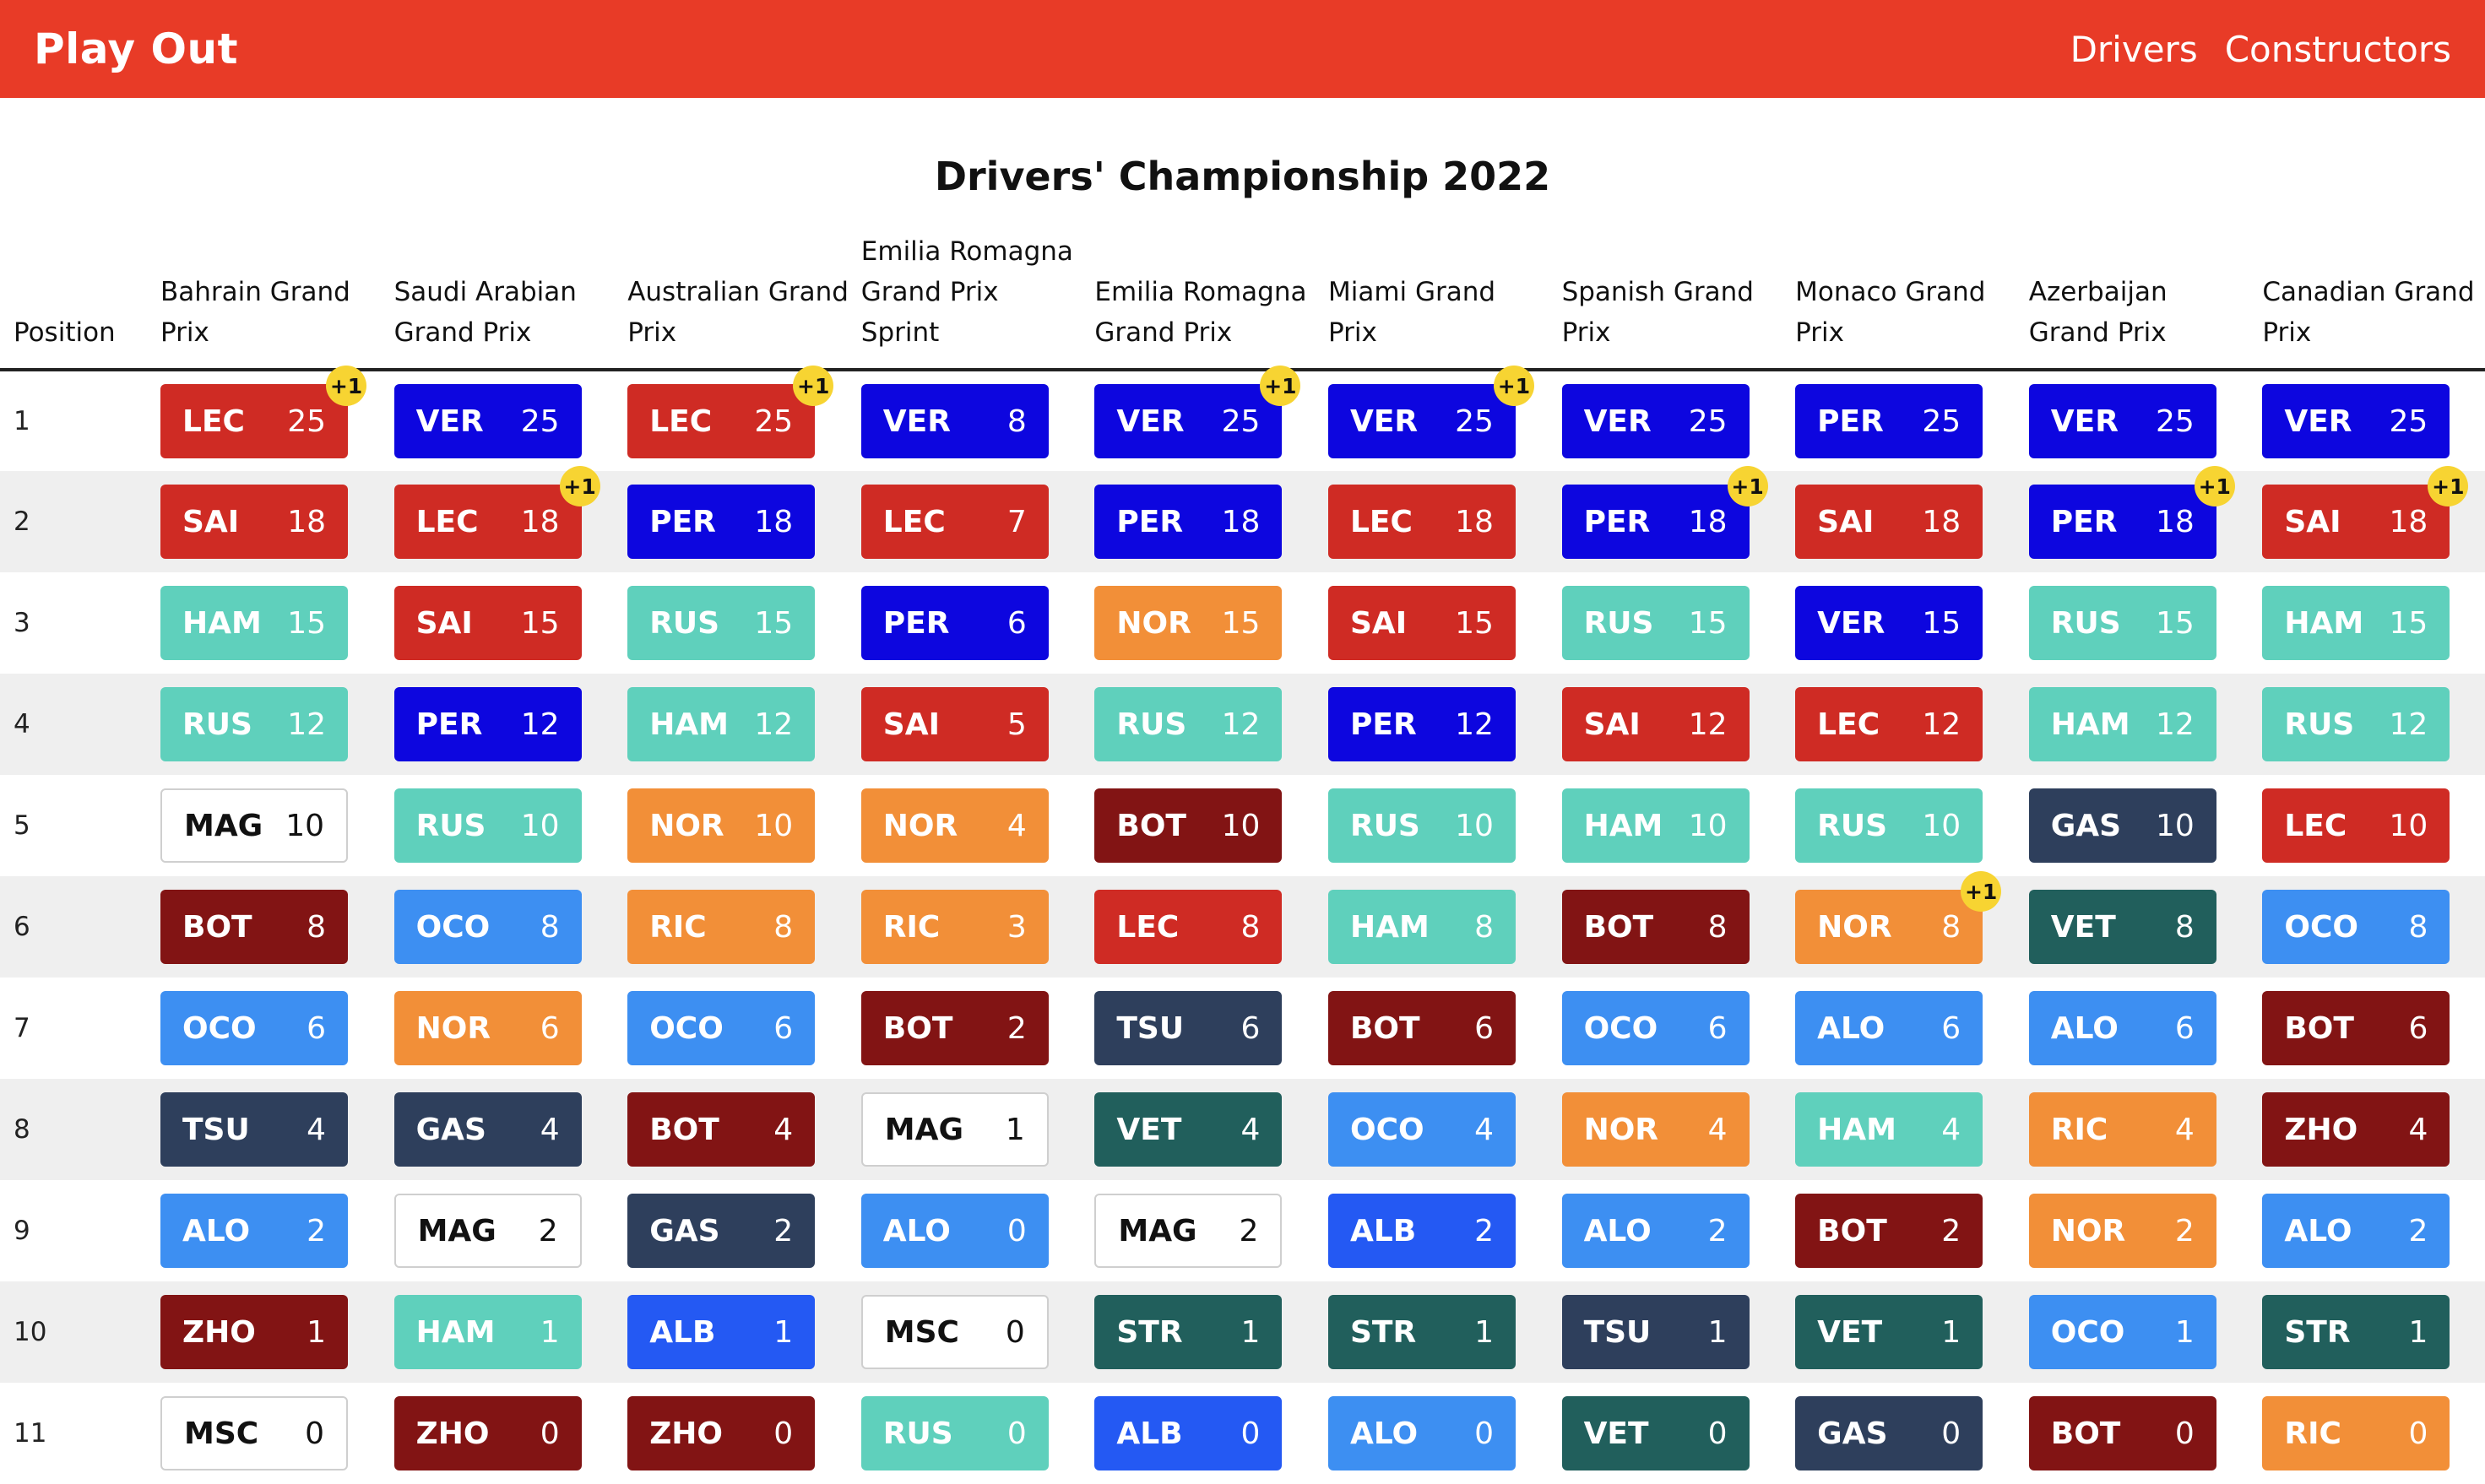 The width and height of the screenshot is (2485, 1484). I want to click on driver-chip: VET 1, so click(1889, 1332).